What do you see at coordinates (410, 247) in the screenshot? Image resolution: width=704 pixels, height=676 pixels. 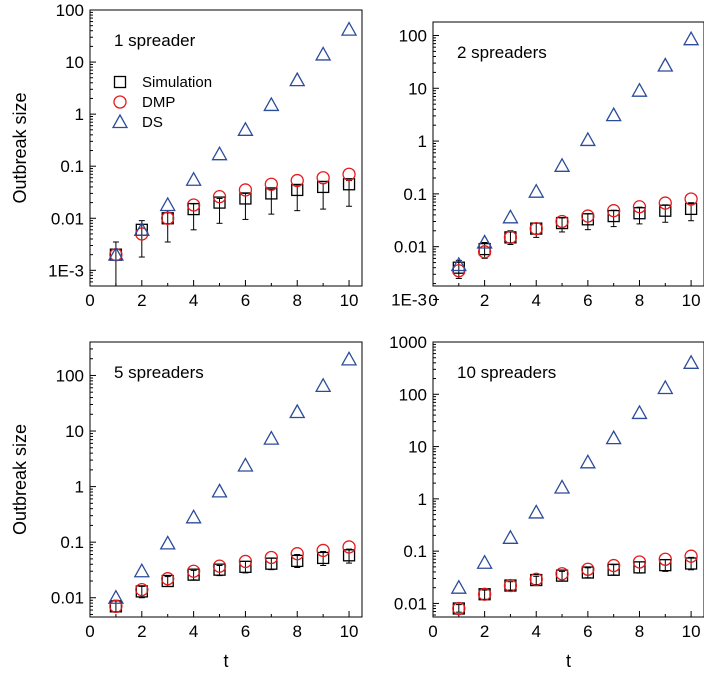 I see `y-tick-label: 0.01` at bounding box center [410, 247].